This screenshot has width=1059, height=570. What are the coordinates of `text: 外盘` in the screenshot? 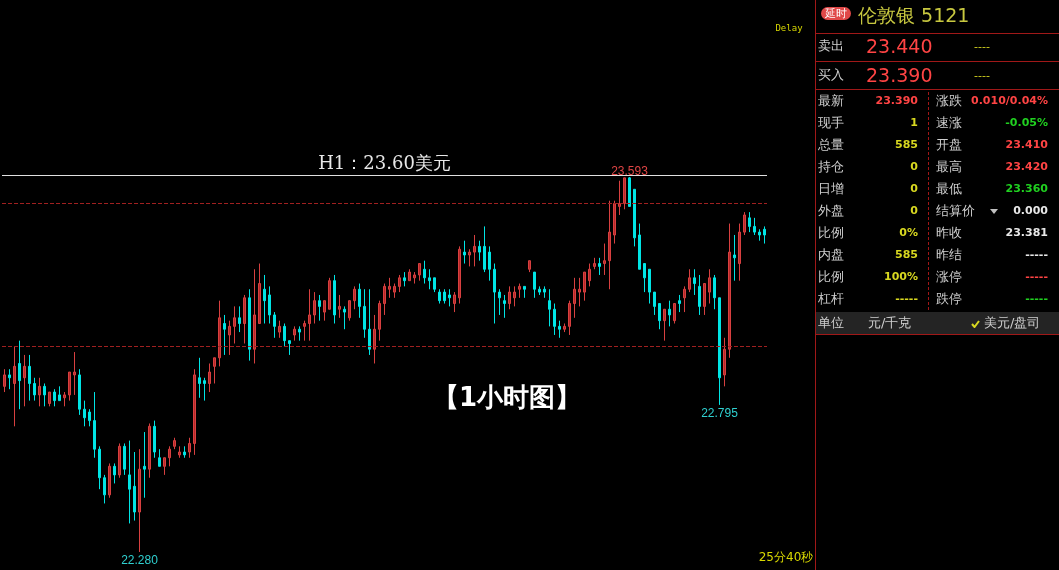 It's located at (831, 210).